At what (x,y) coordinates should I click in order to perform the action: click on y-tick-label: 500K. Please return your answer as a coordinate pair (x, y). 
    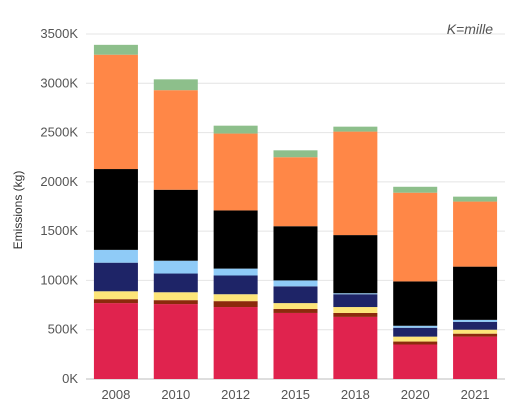
    Looking at the image, I should click on (63, 329).